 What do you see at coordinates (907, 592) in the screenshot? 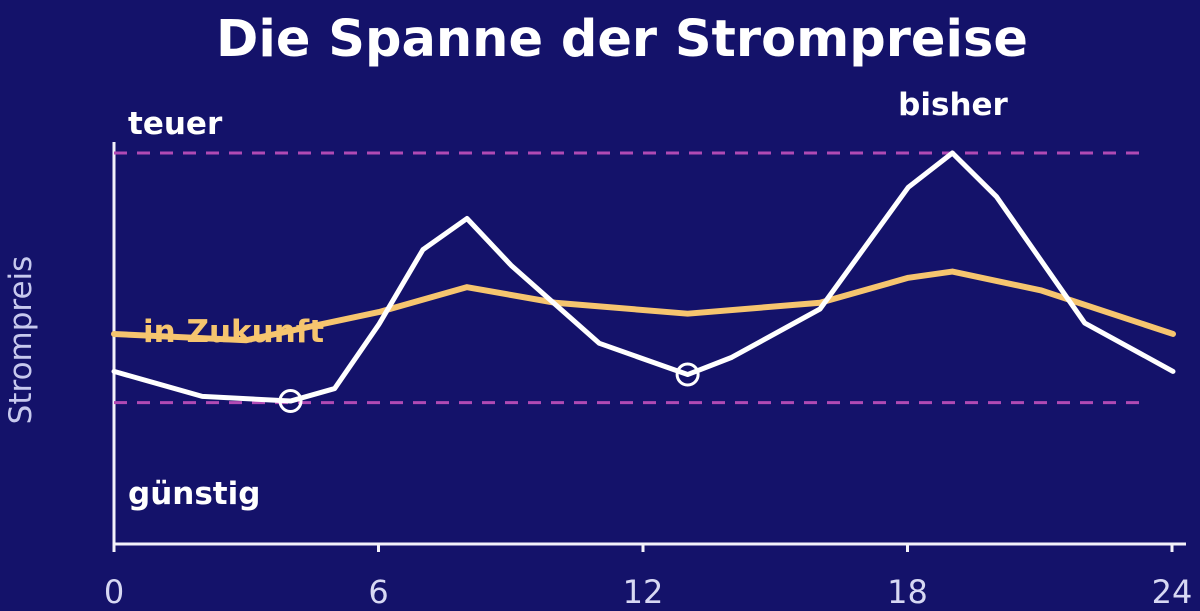
I see `x-tick-label-18: 18` at bounding box center [907, 592].